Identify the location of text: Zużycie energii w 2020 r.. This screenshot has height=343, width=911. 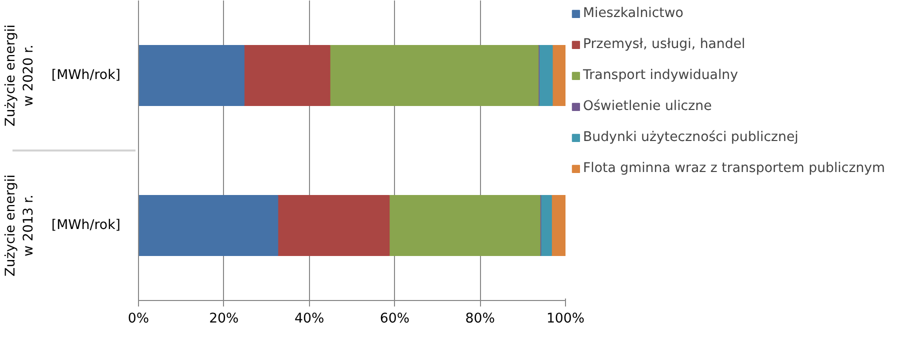
(19, 75).